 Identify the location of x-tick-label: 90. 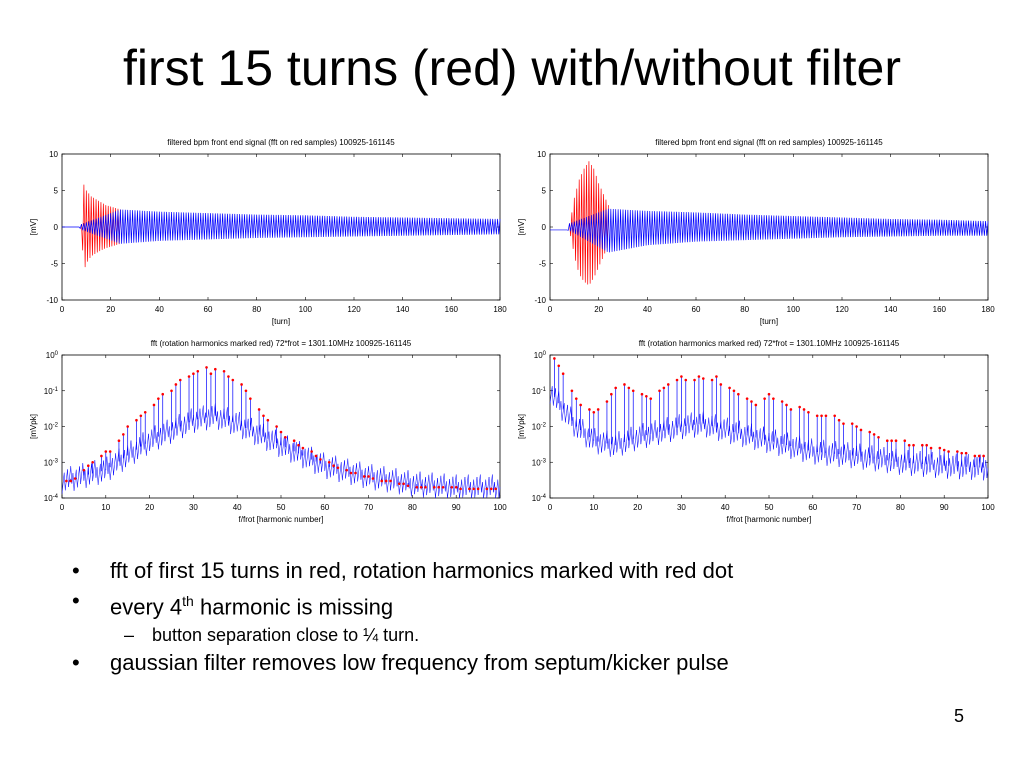
(944, 507).